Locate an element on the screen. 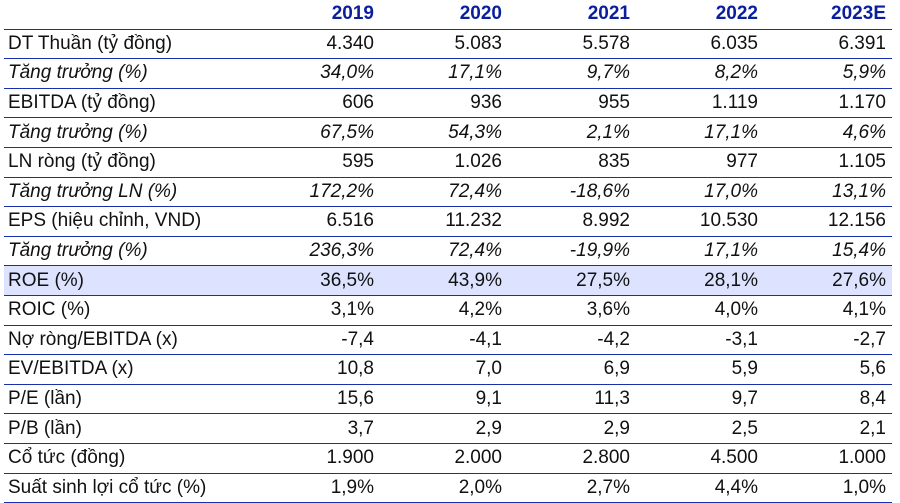  header-year-2019: 2019 is located at coordinates (316, 15).